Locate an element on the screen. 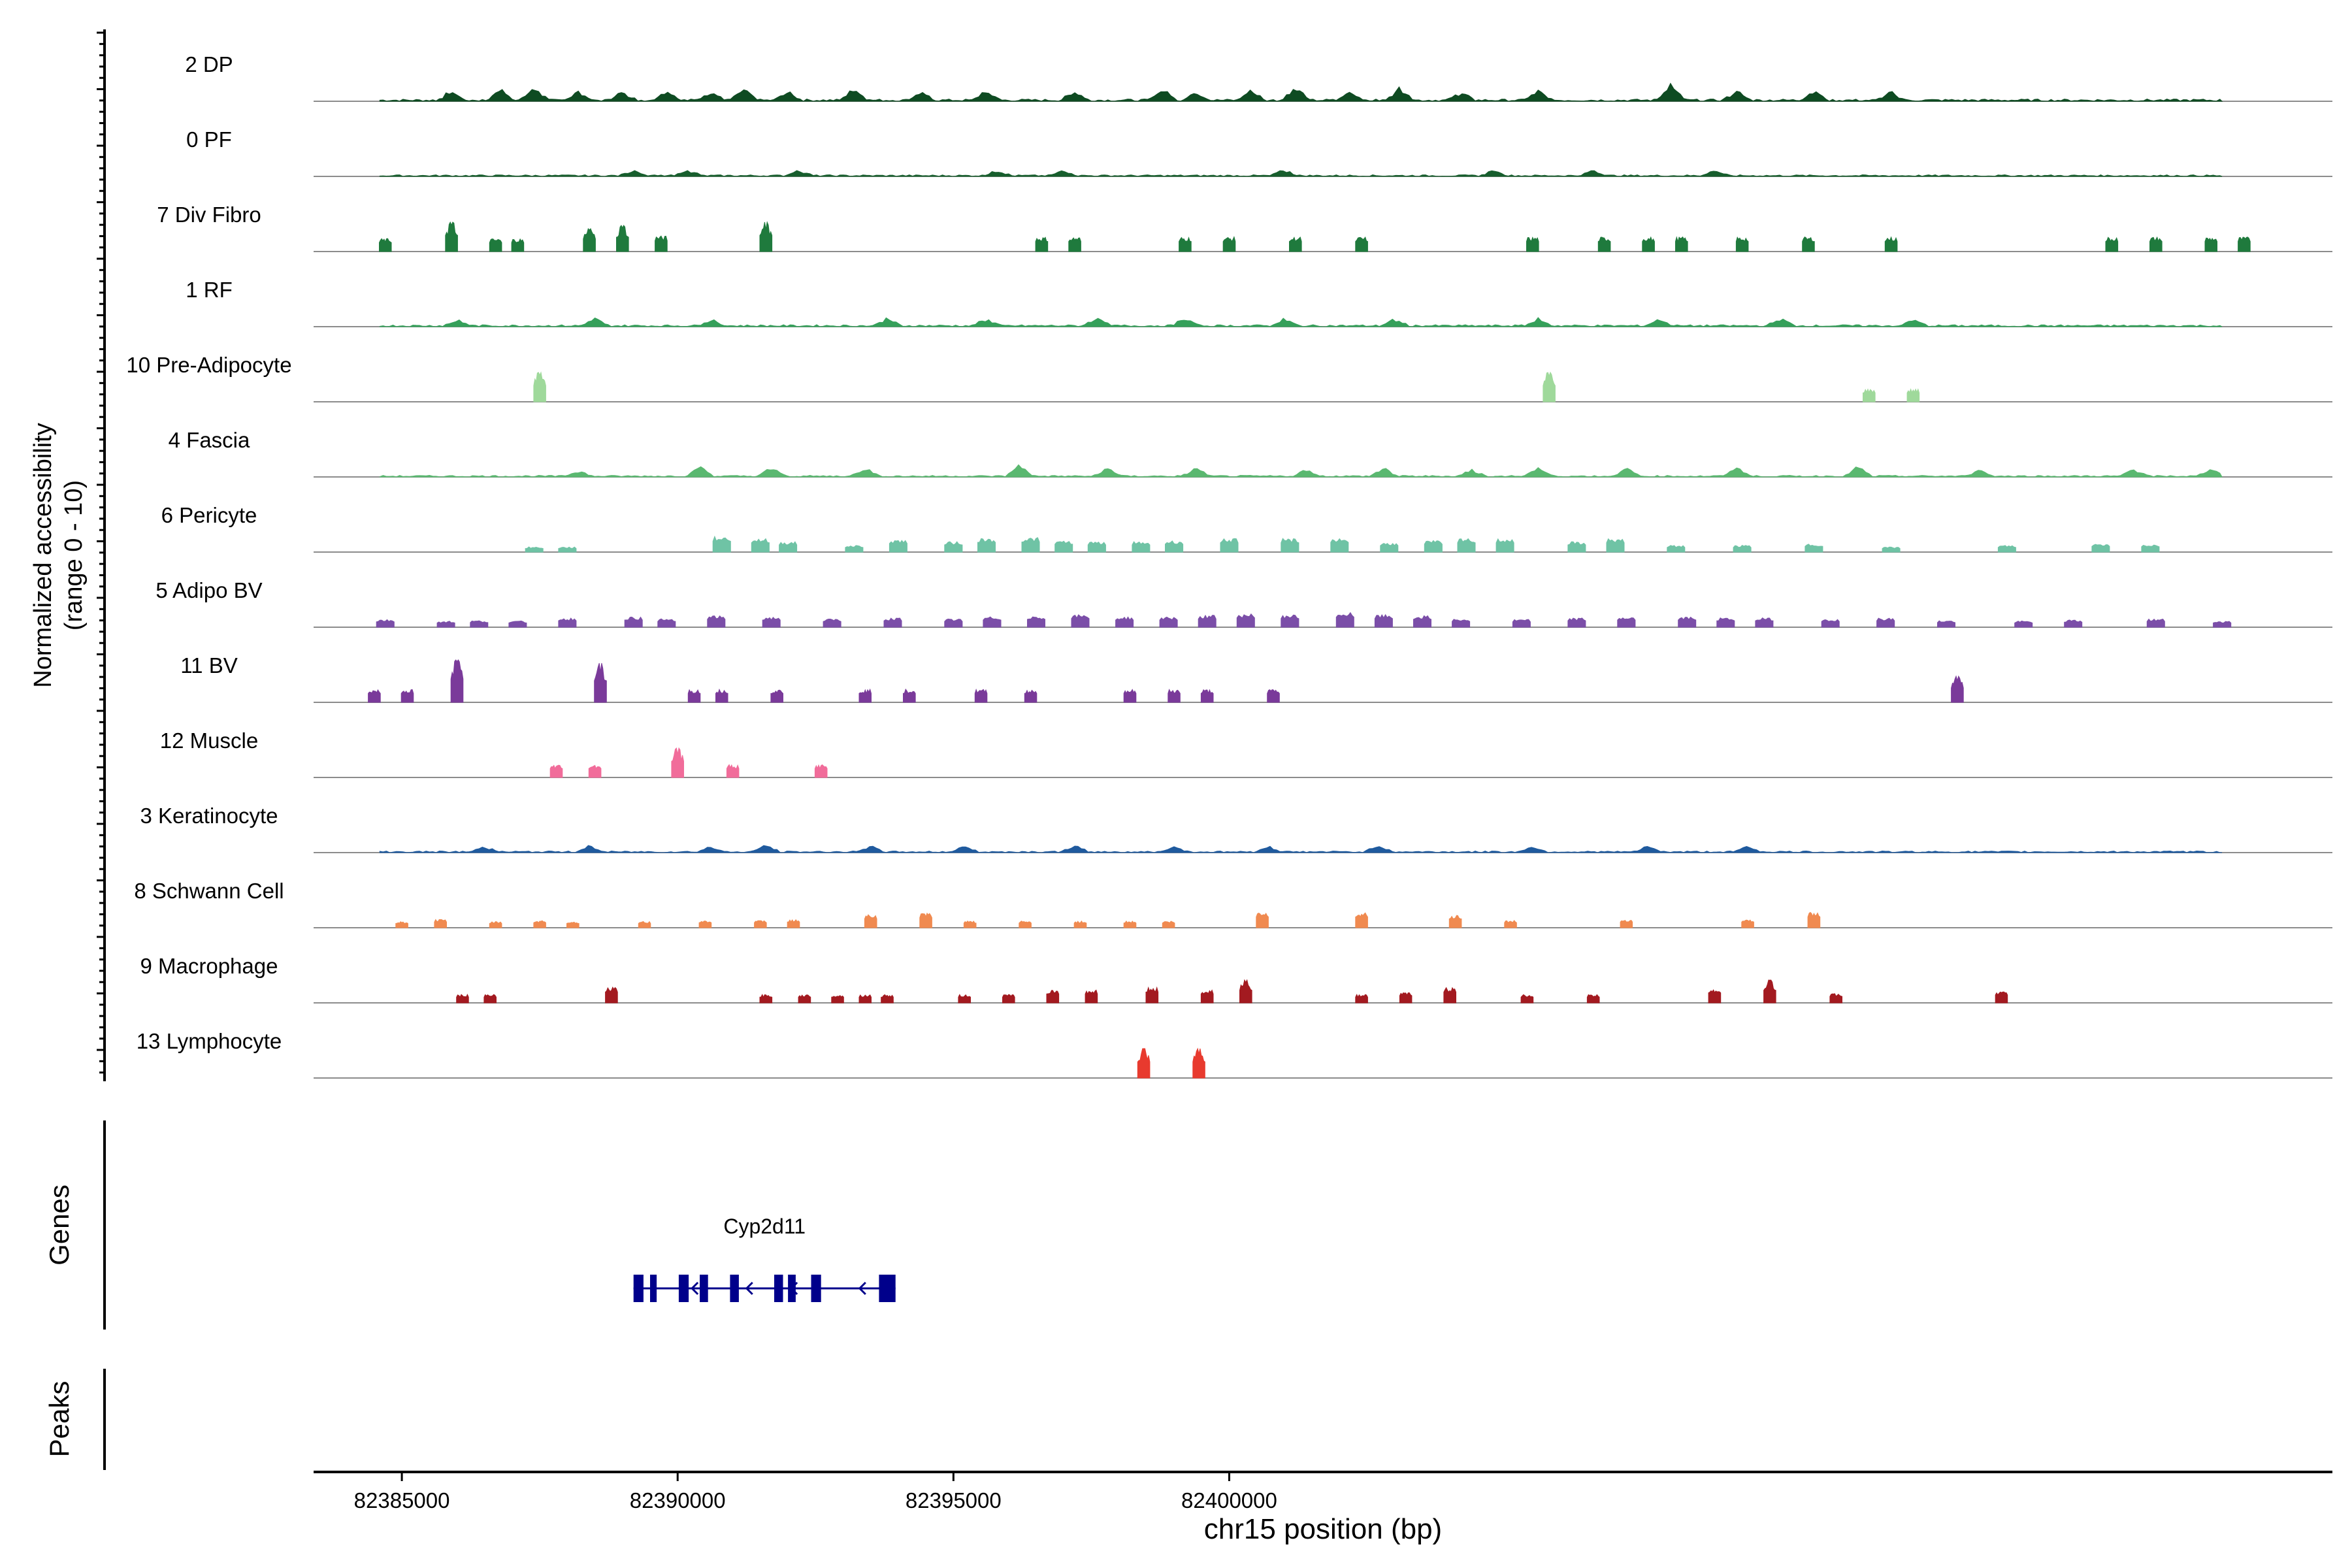  x-axis-ticks: 82385000 82390000 82395000 82400000 is located at coordinates (815, 1492).